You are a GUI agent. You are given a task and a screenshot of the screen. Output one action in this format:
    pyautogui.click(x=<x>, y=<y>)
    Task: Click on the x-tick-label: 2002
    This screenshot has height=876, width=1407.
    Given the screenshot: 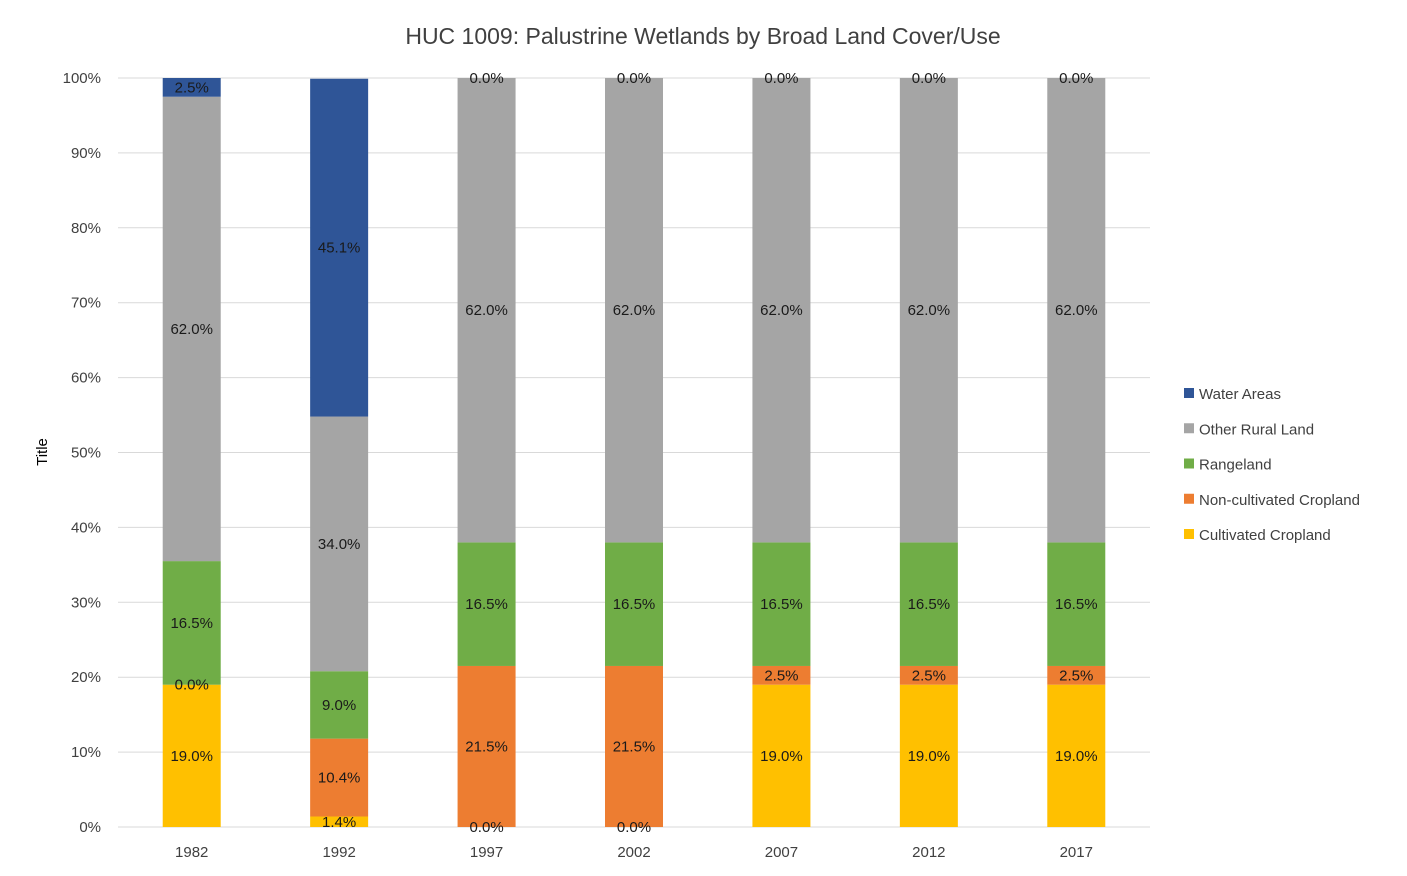 What is the action you would take?
    pyautogui.click(x=633, y=852)
    